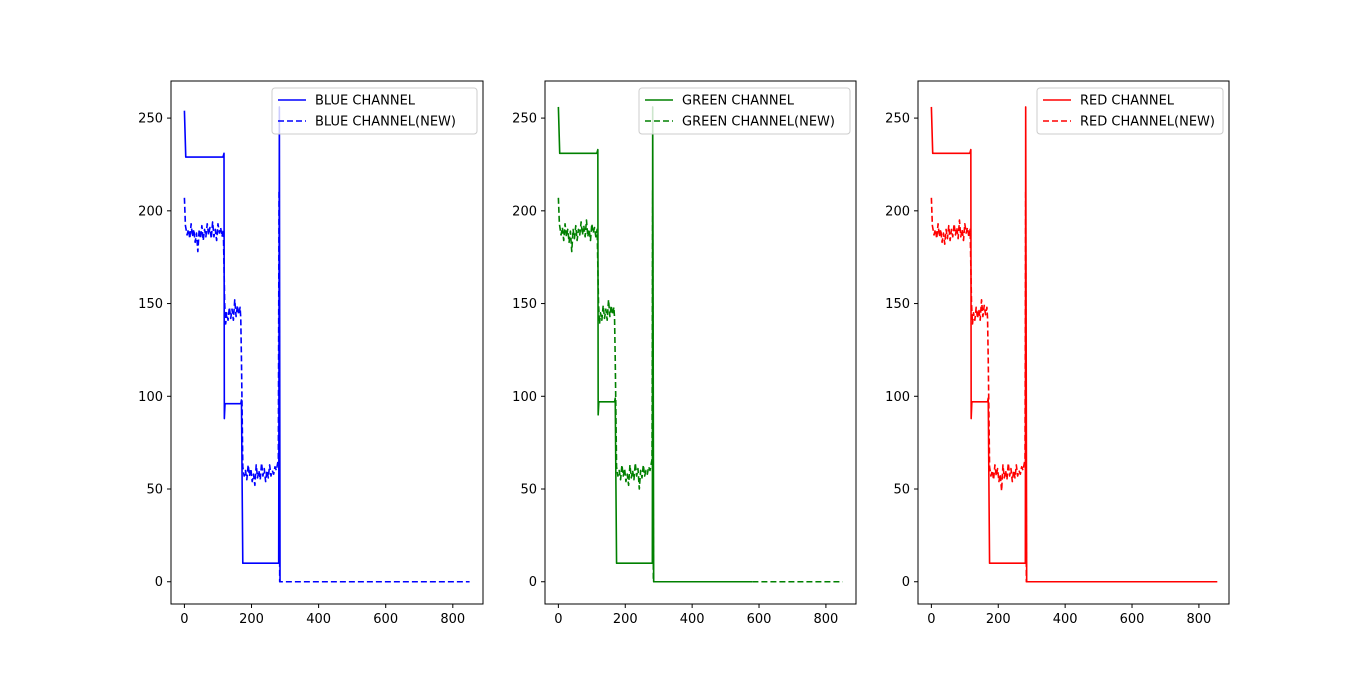  I want to click on legend-label: BLUE CHANNEL(NEW), so click(385, 122).